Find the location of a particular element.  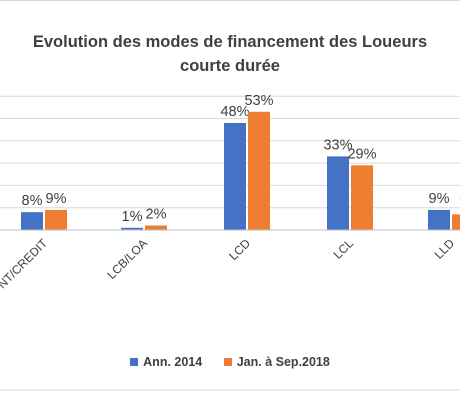

x-tick-label: LCB/LOA is located at coordinates (127, 259).